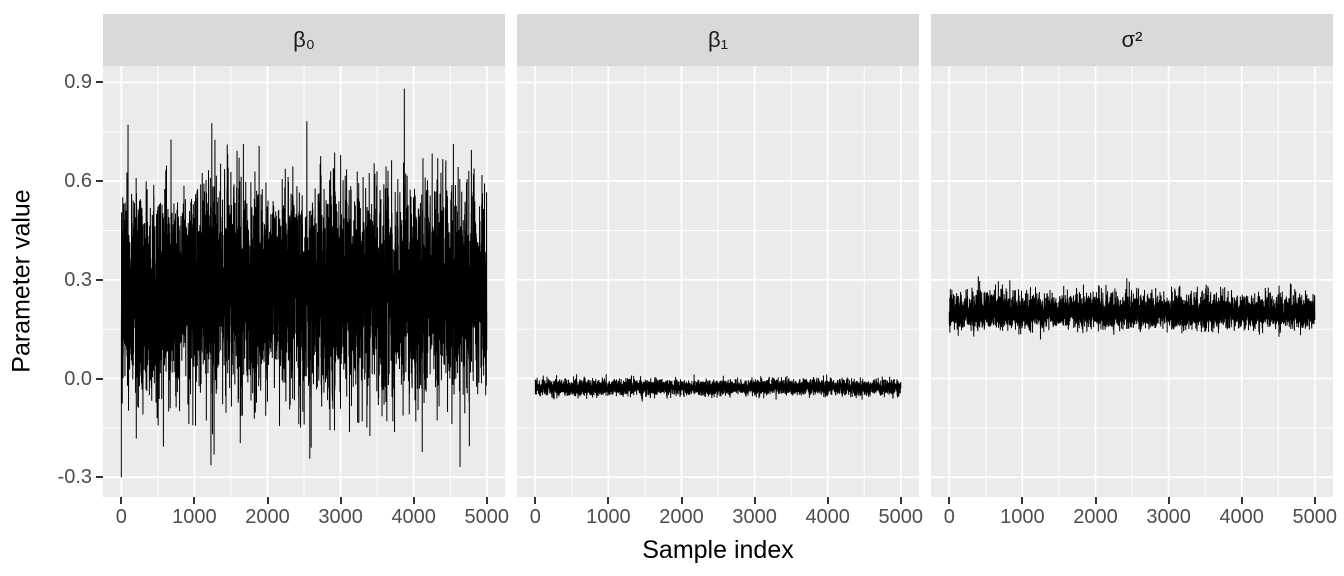 This screenshot has width=1344, height=576. I want to click on facet-strip-sigma2: σ², so click(1132, 40).